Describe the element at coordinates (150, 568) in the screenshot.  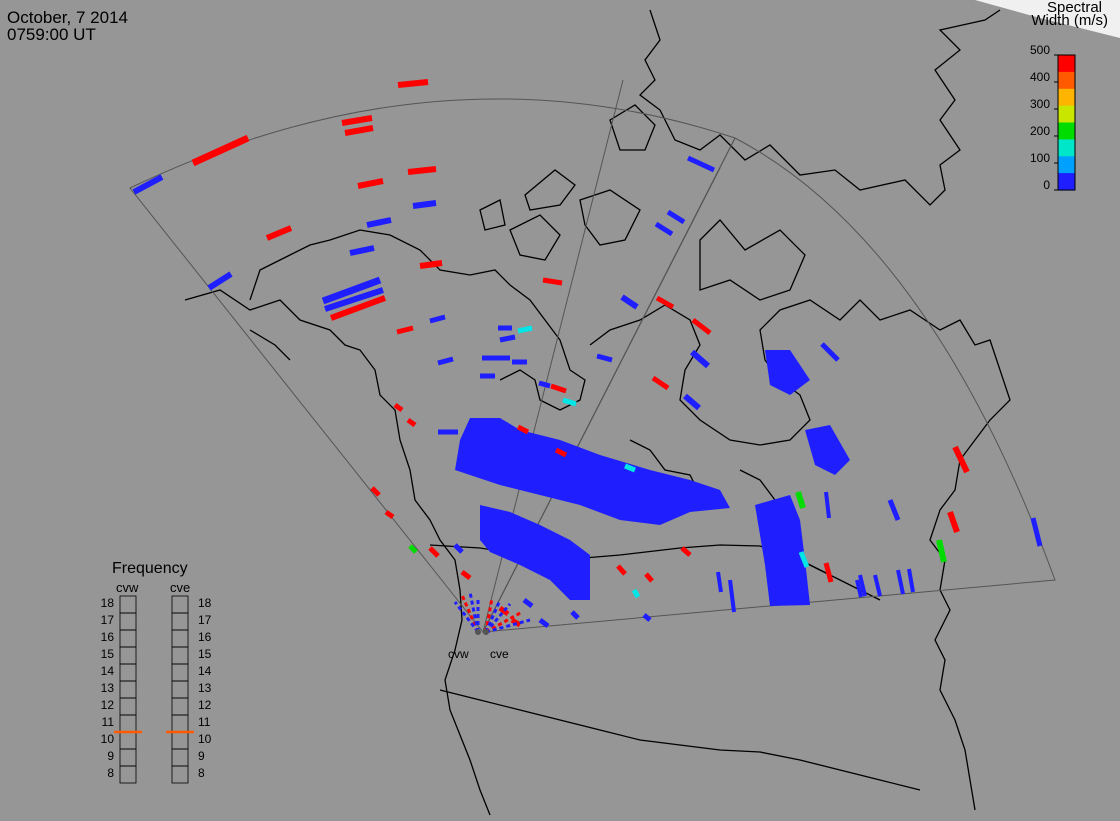
I see `frequency-title: Frequency` at that location.